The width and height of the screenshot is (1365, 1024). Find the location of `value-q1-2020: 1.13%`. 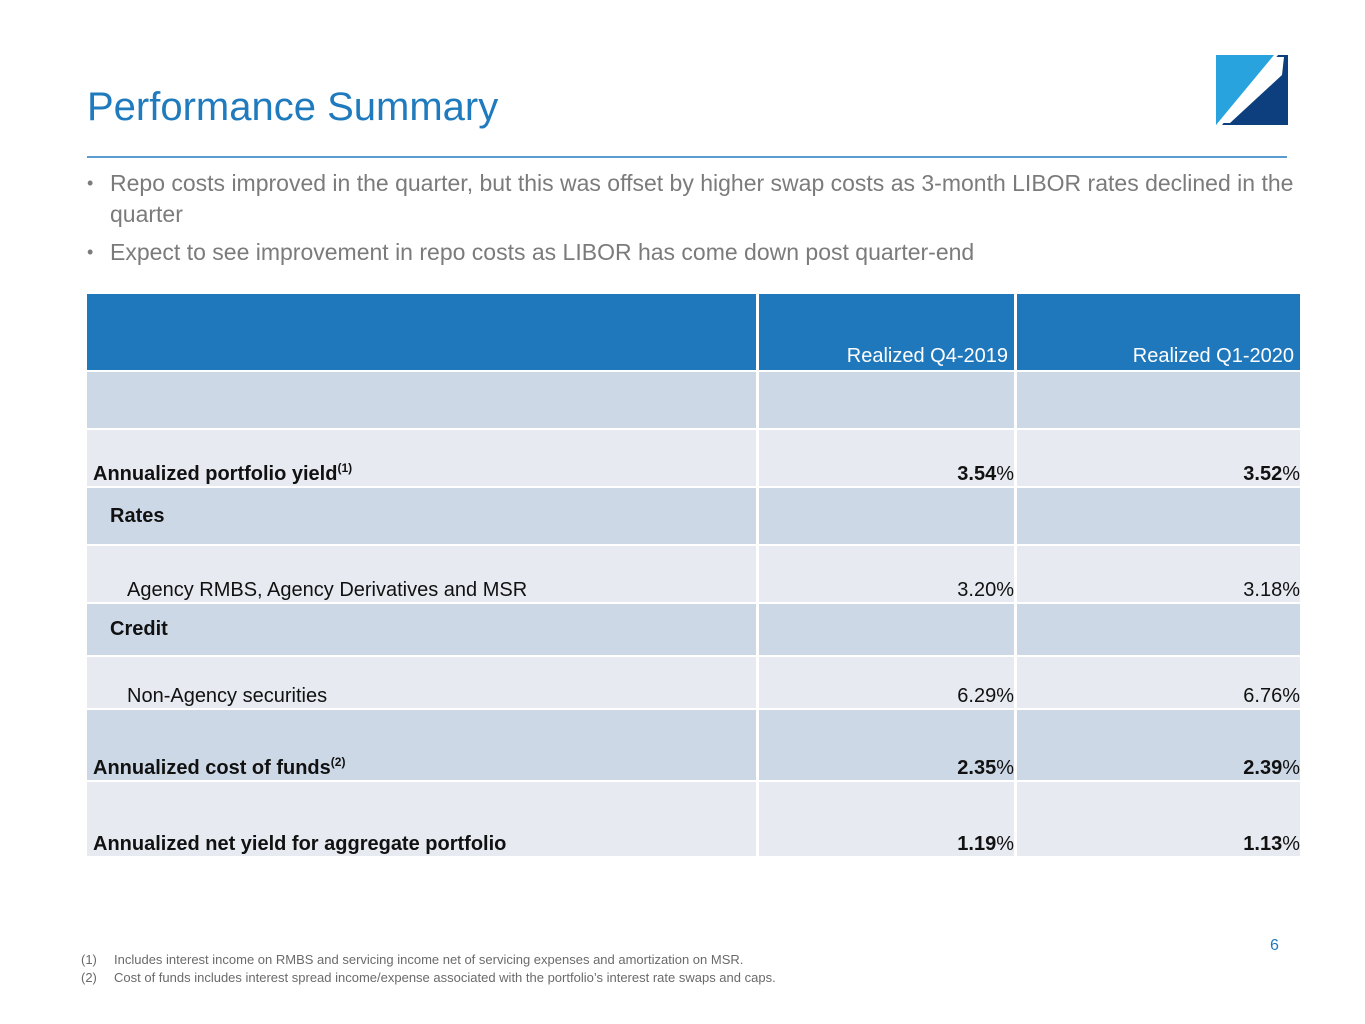

value-q1-2020: 1.13% is located at coordinates (1158, 819).